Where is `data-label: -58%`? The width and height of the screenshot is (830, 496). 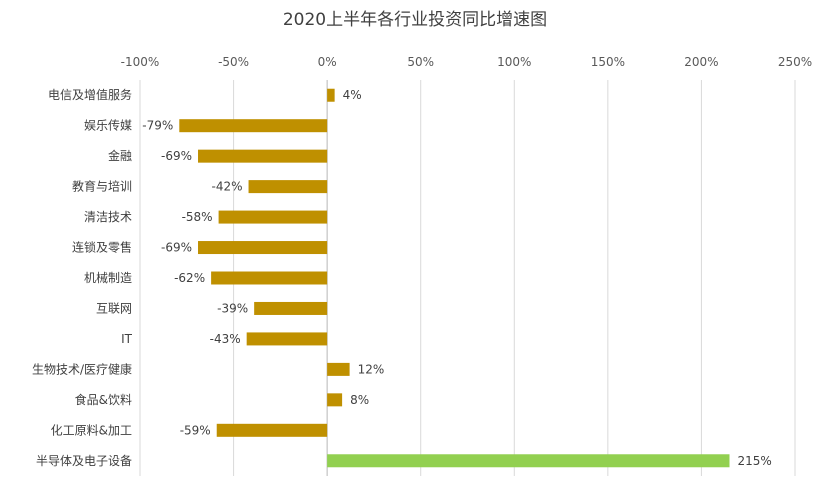 data-label: -58% is located at coordinates (197, 217).